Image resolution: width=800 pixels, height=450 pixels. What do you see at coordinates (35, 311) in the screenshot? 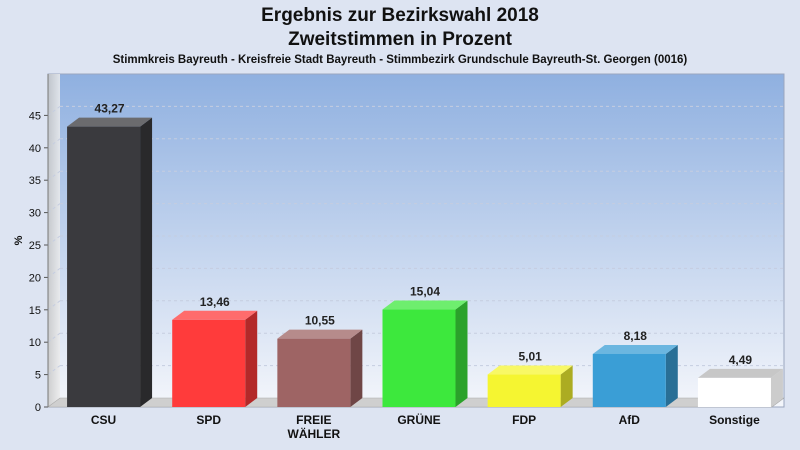
I see `y-tick-label: 15` at bounding box center [35, 311].